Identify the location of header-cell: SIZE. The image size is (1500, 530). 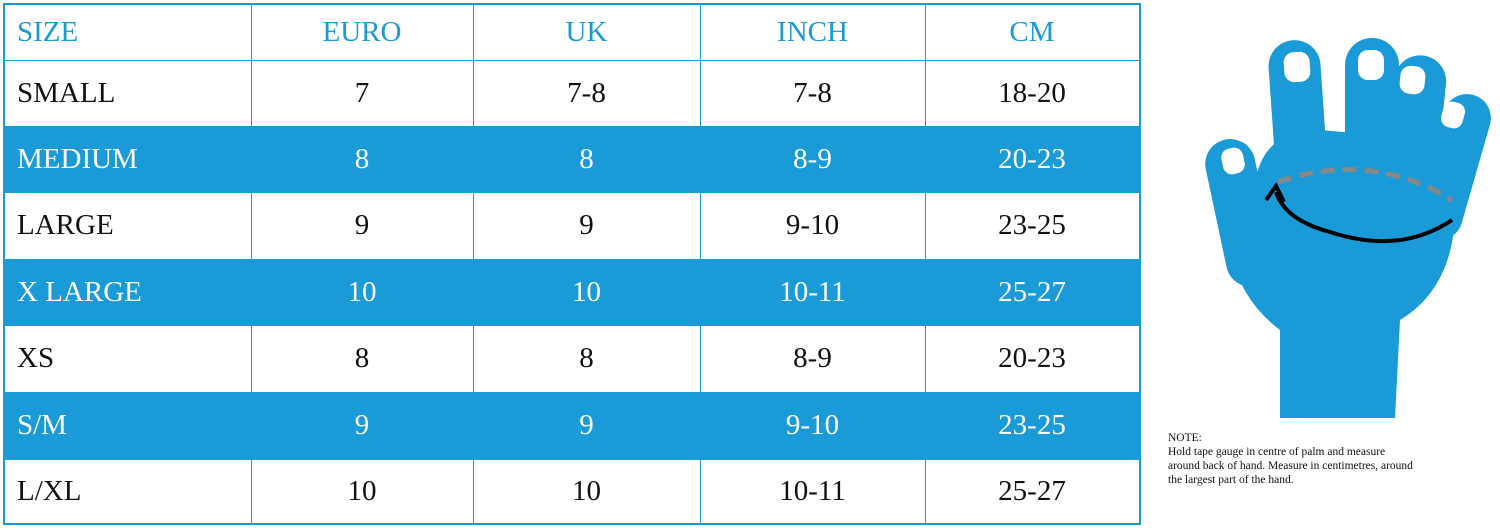
(48, 32).